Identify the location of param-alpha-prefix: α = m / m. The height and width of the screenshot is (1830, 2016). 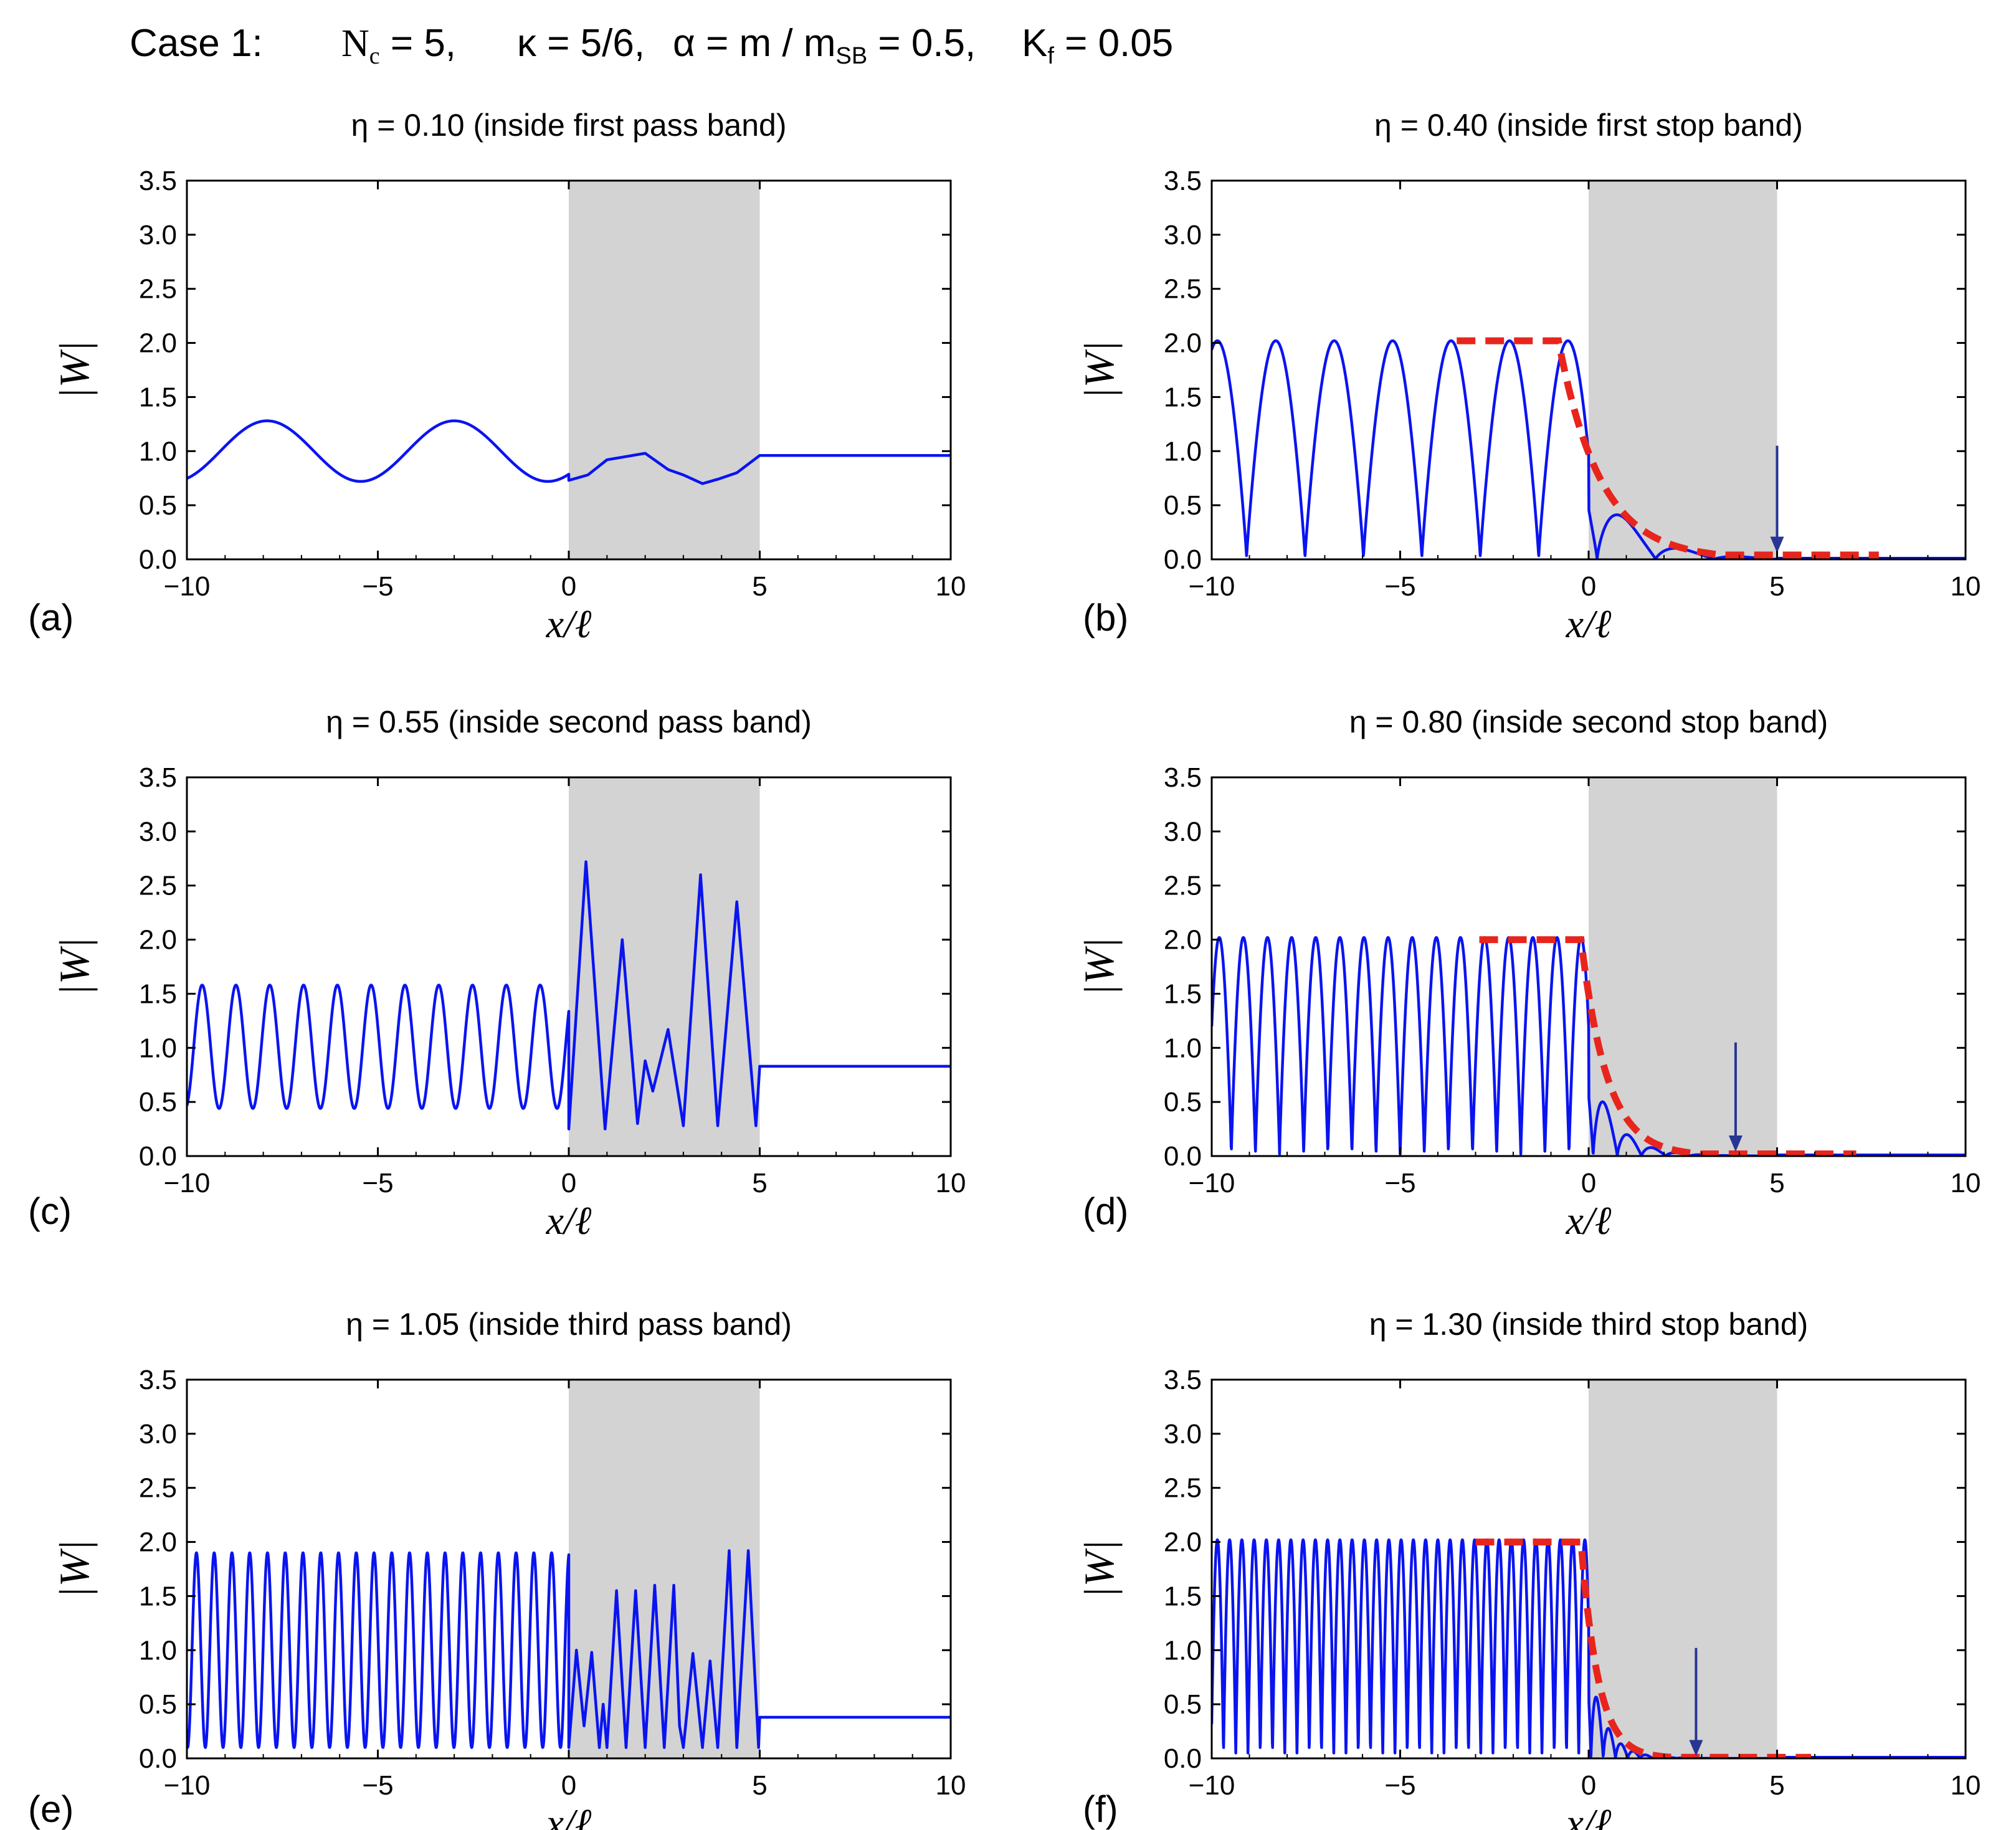
(754, 43).